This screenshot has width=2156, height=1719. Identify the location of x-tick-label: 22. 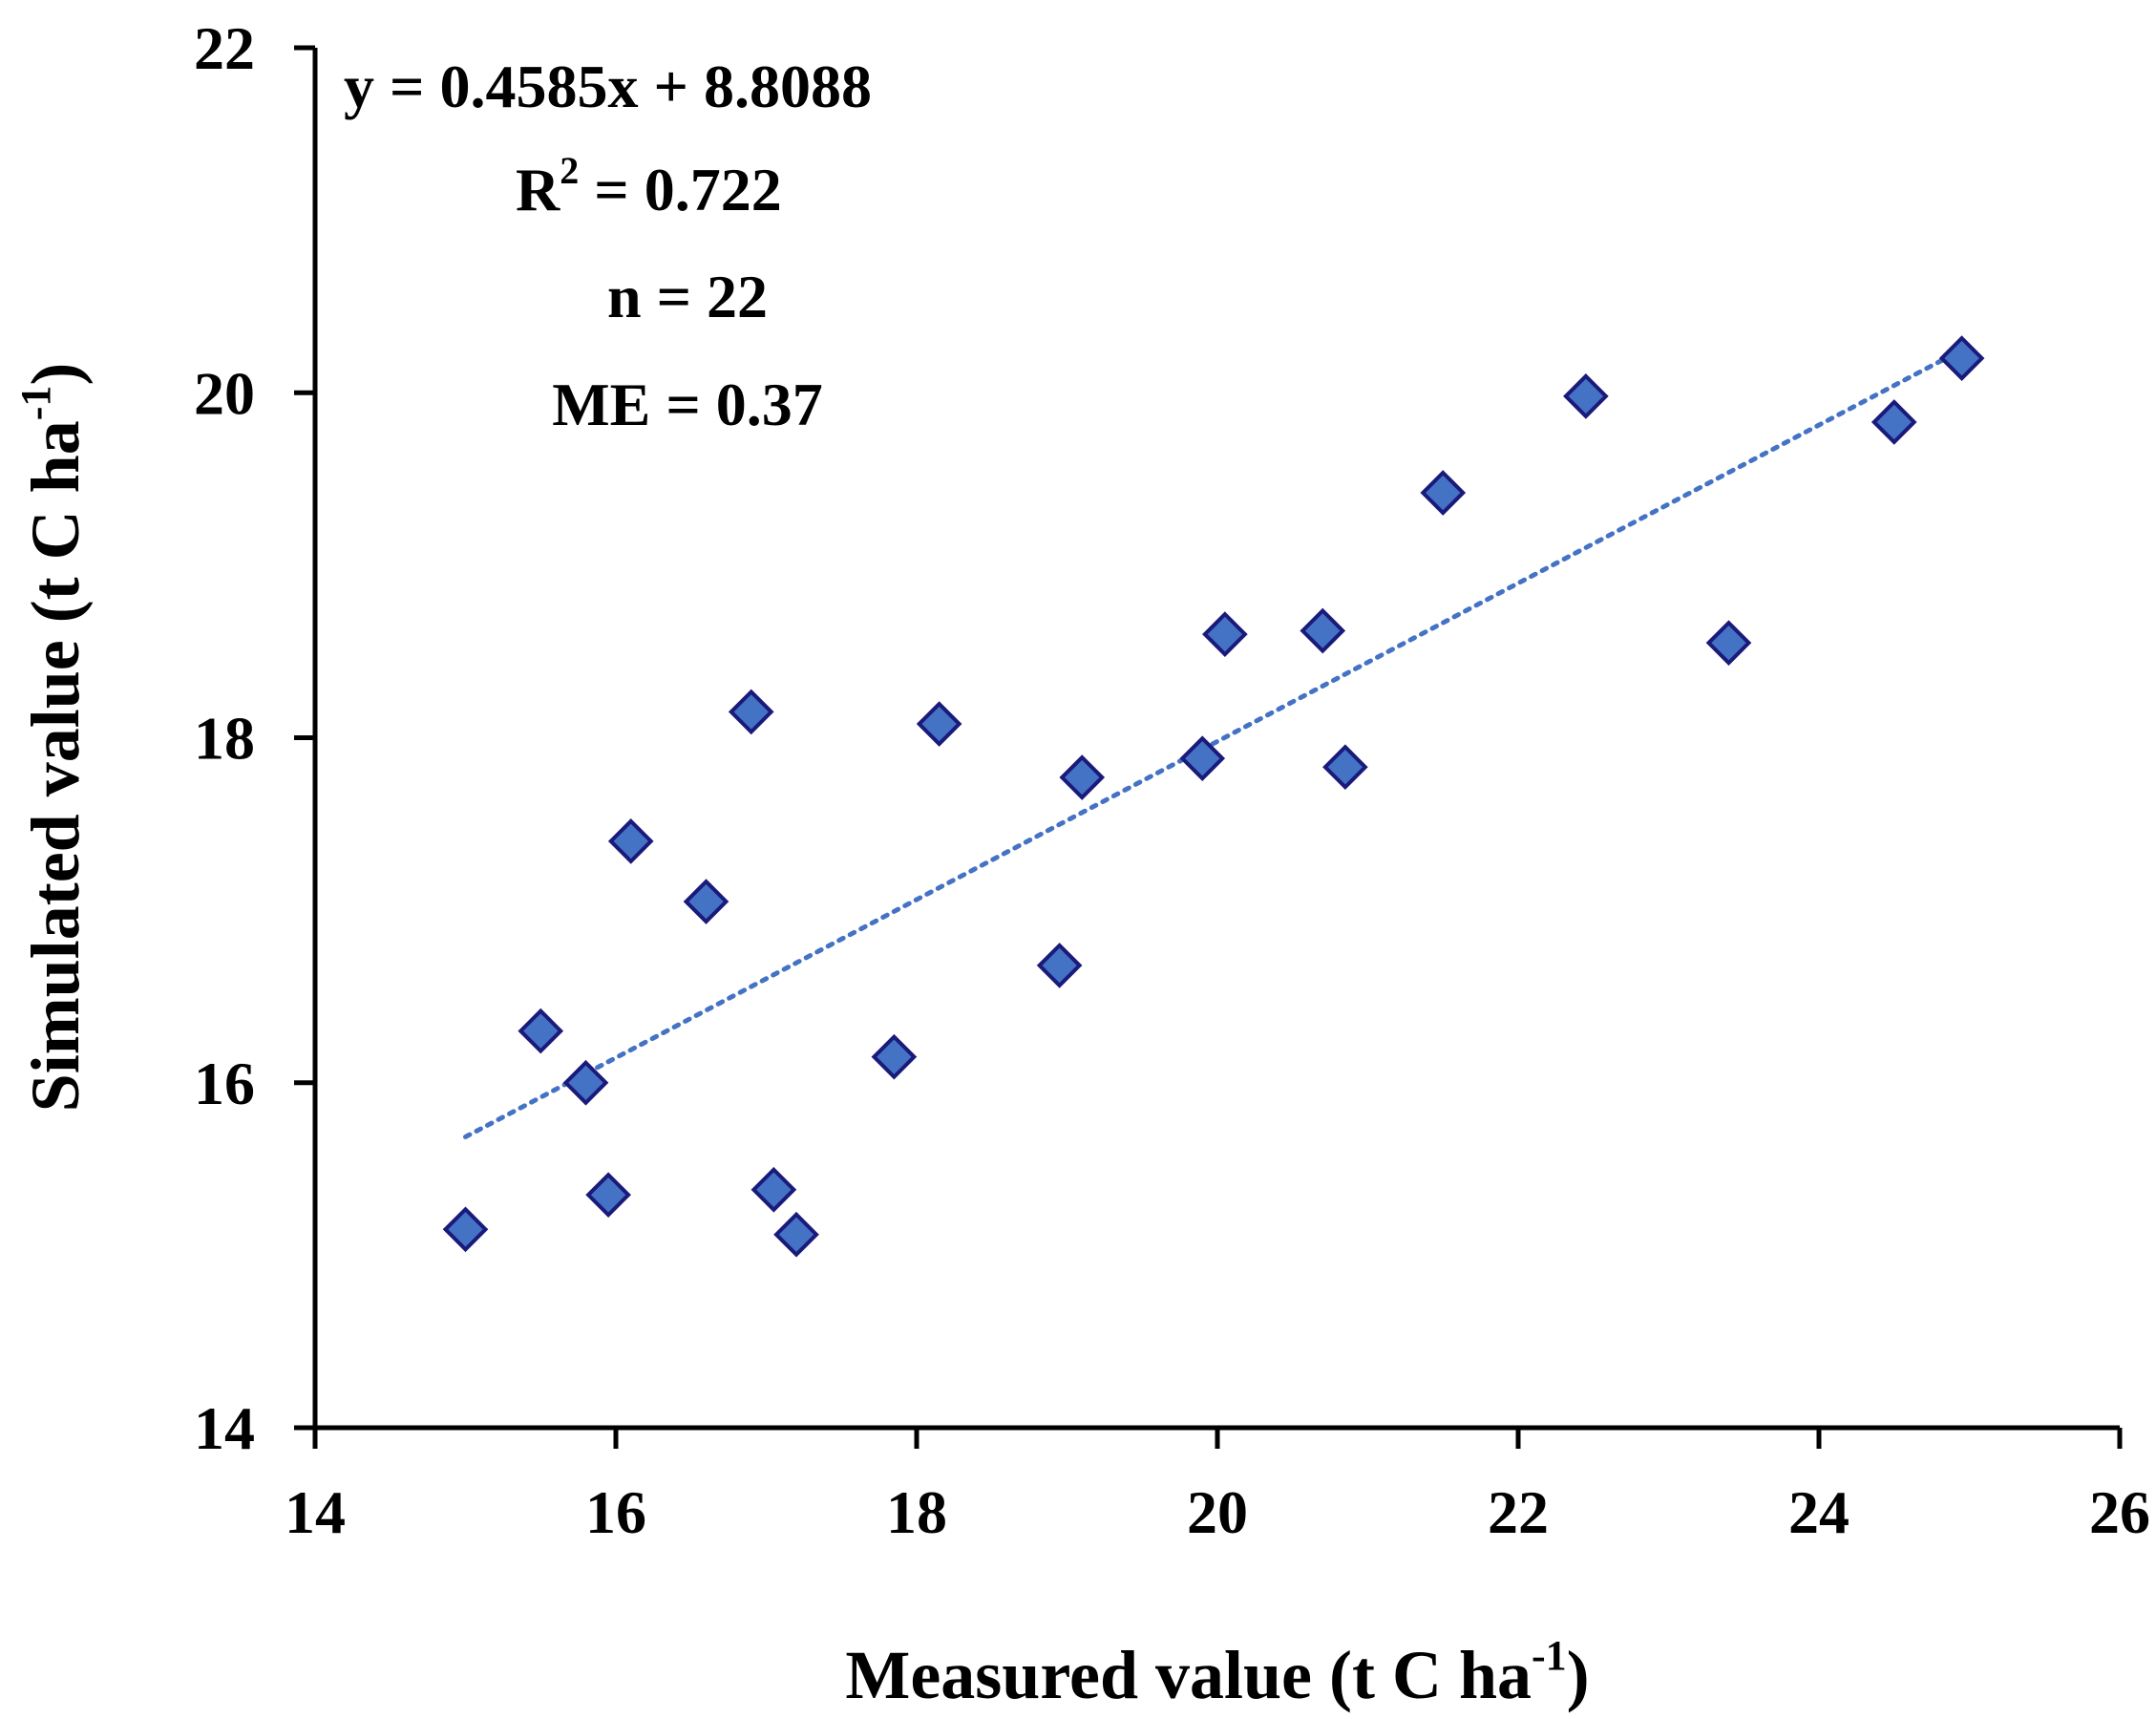
(1519, 1512).